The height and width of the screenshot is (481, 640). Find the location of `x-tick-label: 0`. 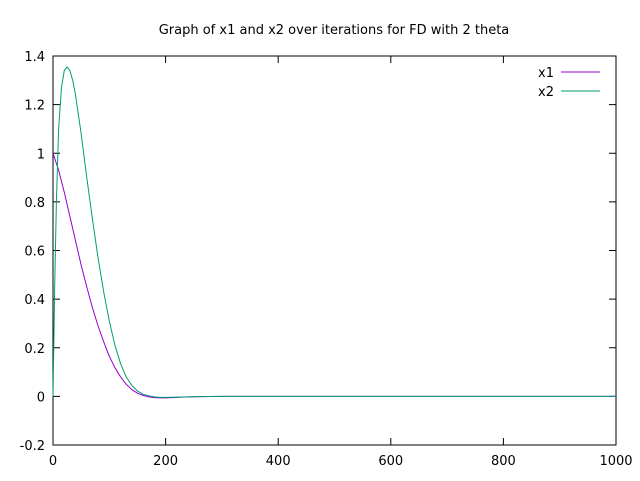

x-tick-label: 0 is located at coordinates (53, 461).